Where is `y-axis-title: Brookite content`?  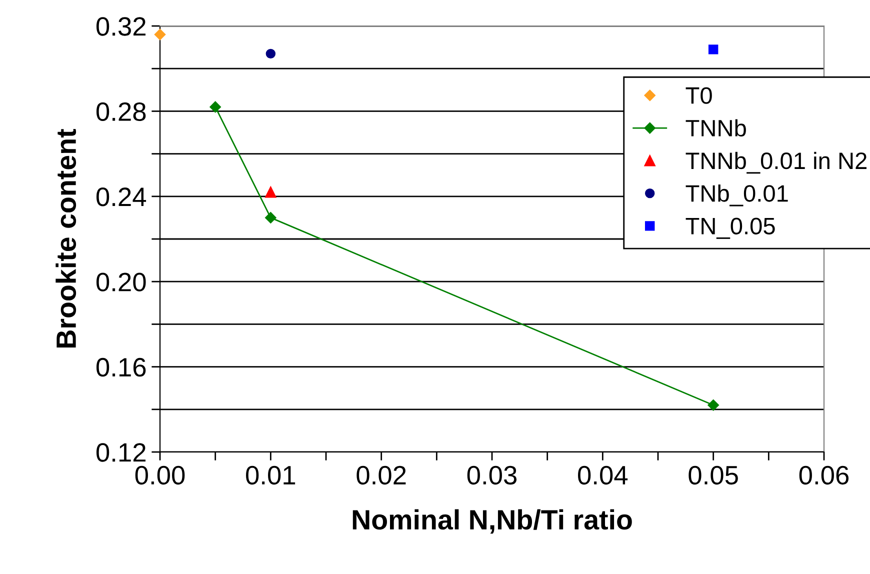 y-axis-title: Brookite content is located at coordinates (66, 238).